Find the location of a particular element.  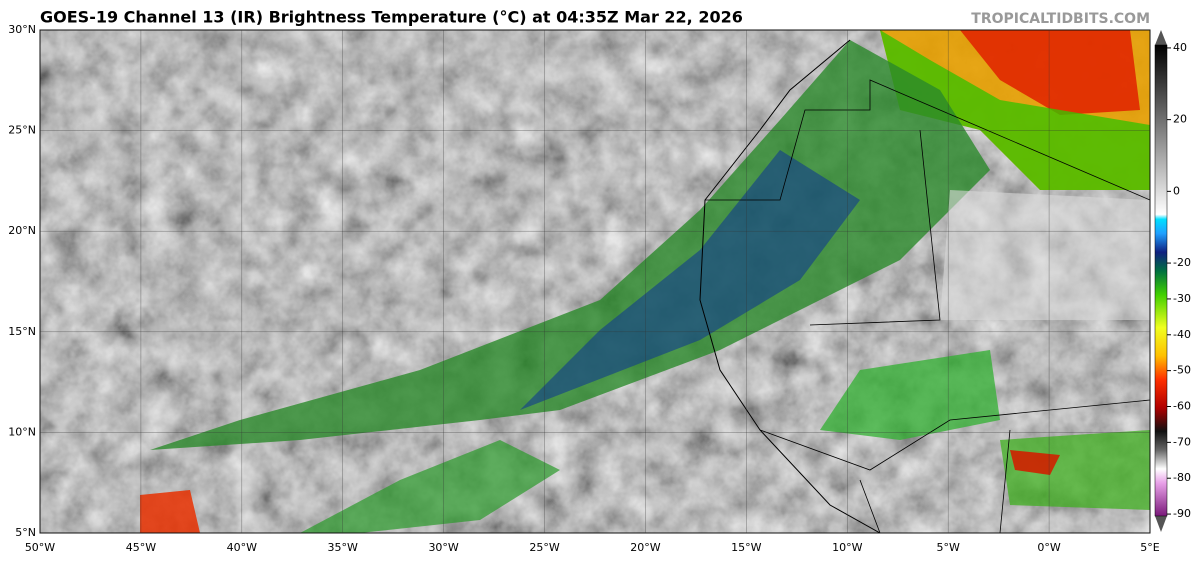

lon-label: 10°W is located at coordinates (847, 547).